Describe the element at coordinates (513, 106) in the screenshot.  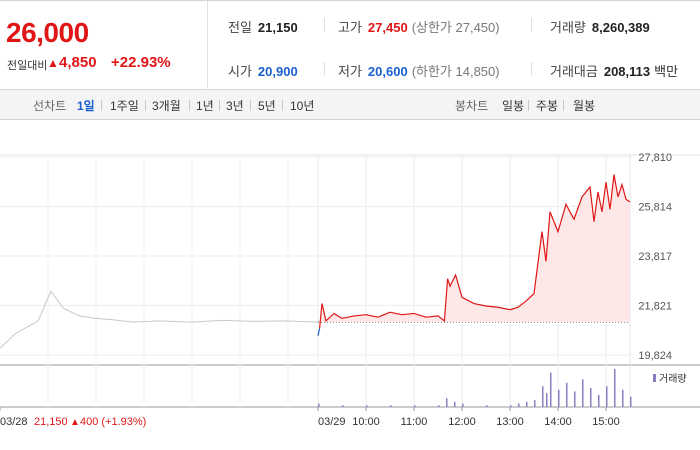
I see `candle-daily: 일봉` at that location.